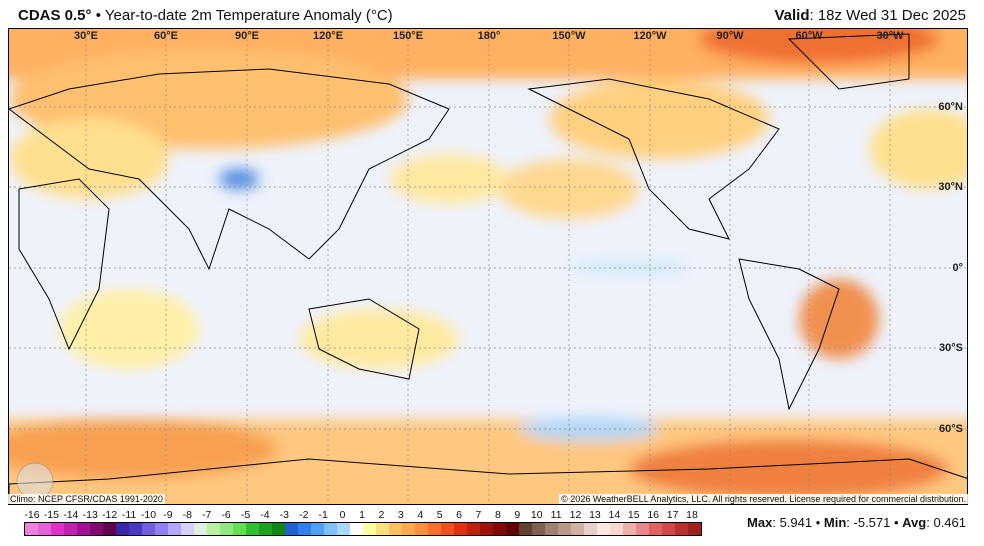  I want to click on climo-note: Climo: NCEP CFSR/CDAS 1991-2020, so click(86, 499).